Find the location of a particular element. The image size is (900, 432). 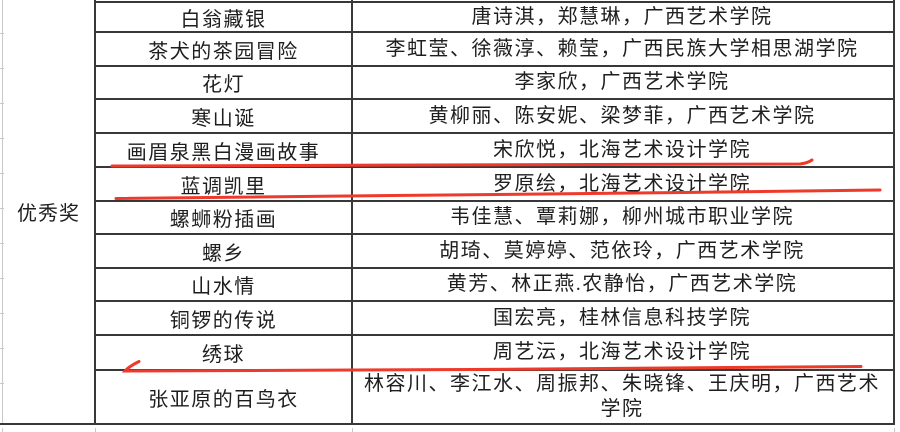

authors-cell: 黄柳丽、陈安妮、梁梦菲，广西艺术学院 is located at coordinates (622, 115).